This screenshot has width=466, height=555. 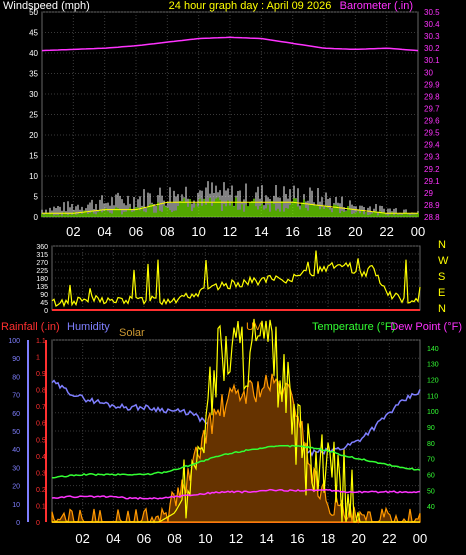 I want to click on y2-tick-label: 29.2, so click(x=432, y=169).